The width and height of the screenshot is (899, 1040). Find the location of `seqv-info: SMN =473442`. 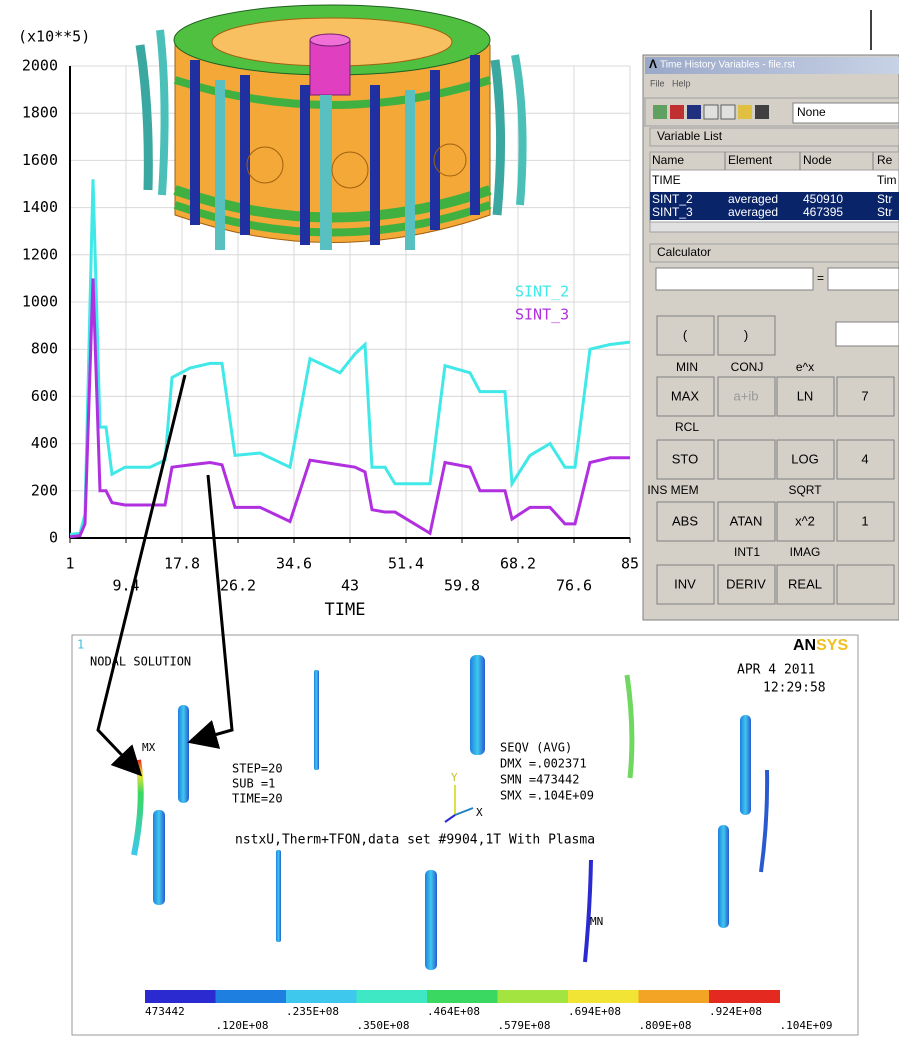

seqv-info: SMN =473442 is located at coordinates (539, 780).